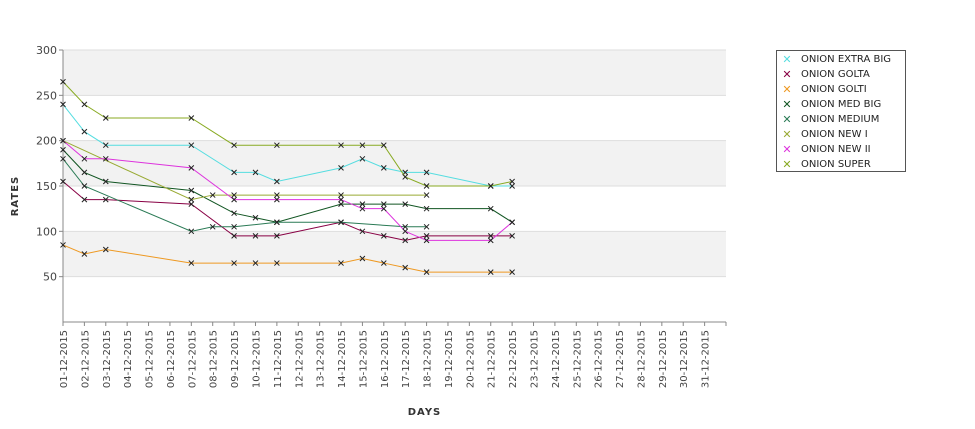 This screenshot has width=975, height=429. What do you see at coordinates (363, 359) in the screenshot?
I see `x-tick-label: 15-12-2015` at bounding box center [363, 359].